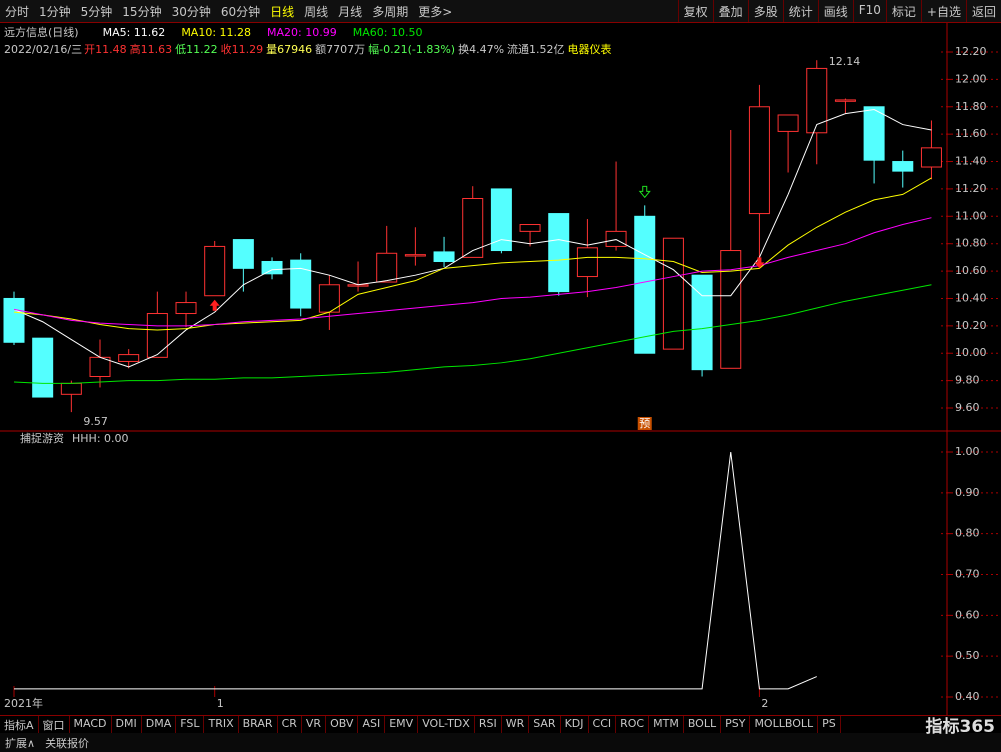 This screenshot has height=752, width=1001. I want to click on y-tick-label: 0.50, so click(967, 655).